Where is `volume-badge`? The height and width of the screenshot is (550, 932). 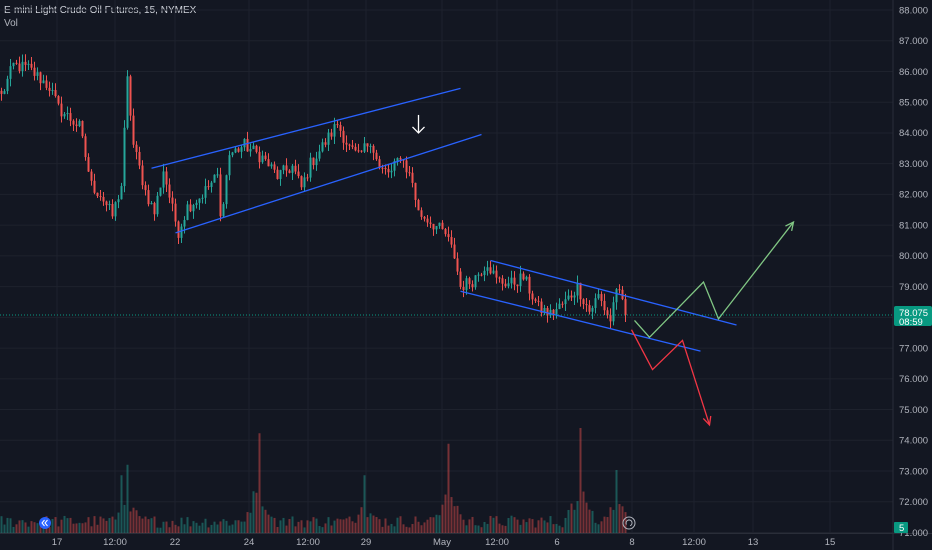
volume-badge is located at coordinates (901, 527).